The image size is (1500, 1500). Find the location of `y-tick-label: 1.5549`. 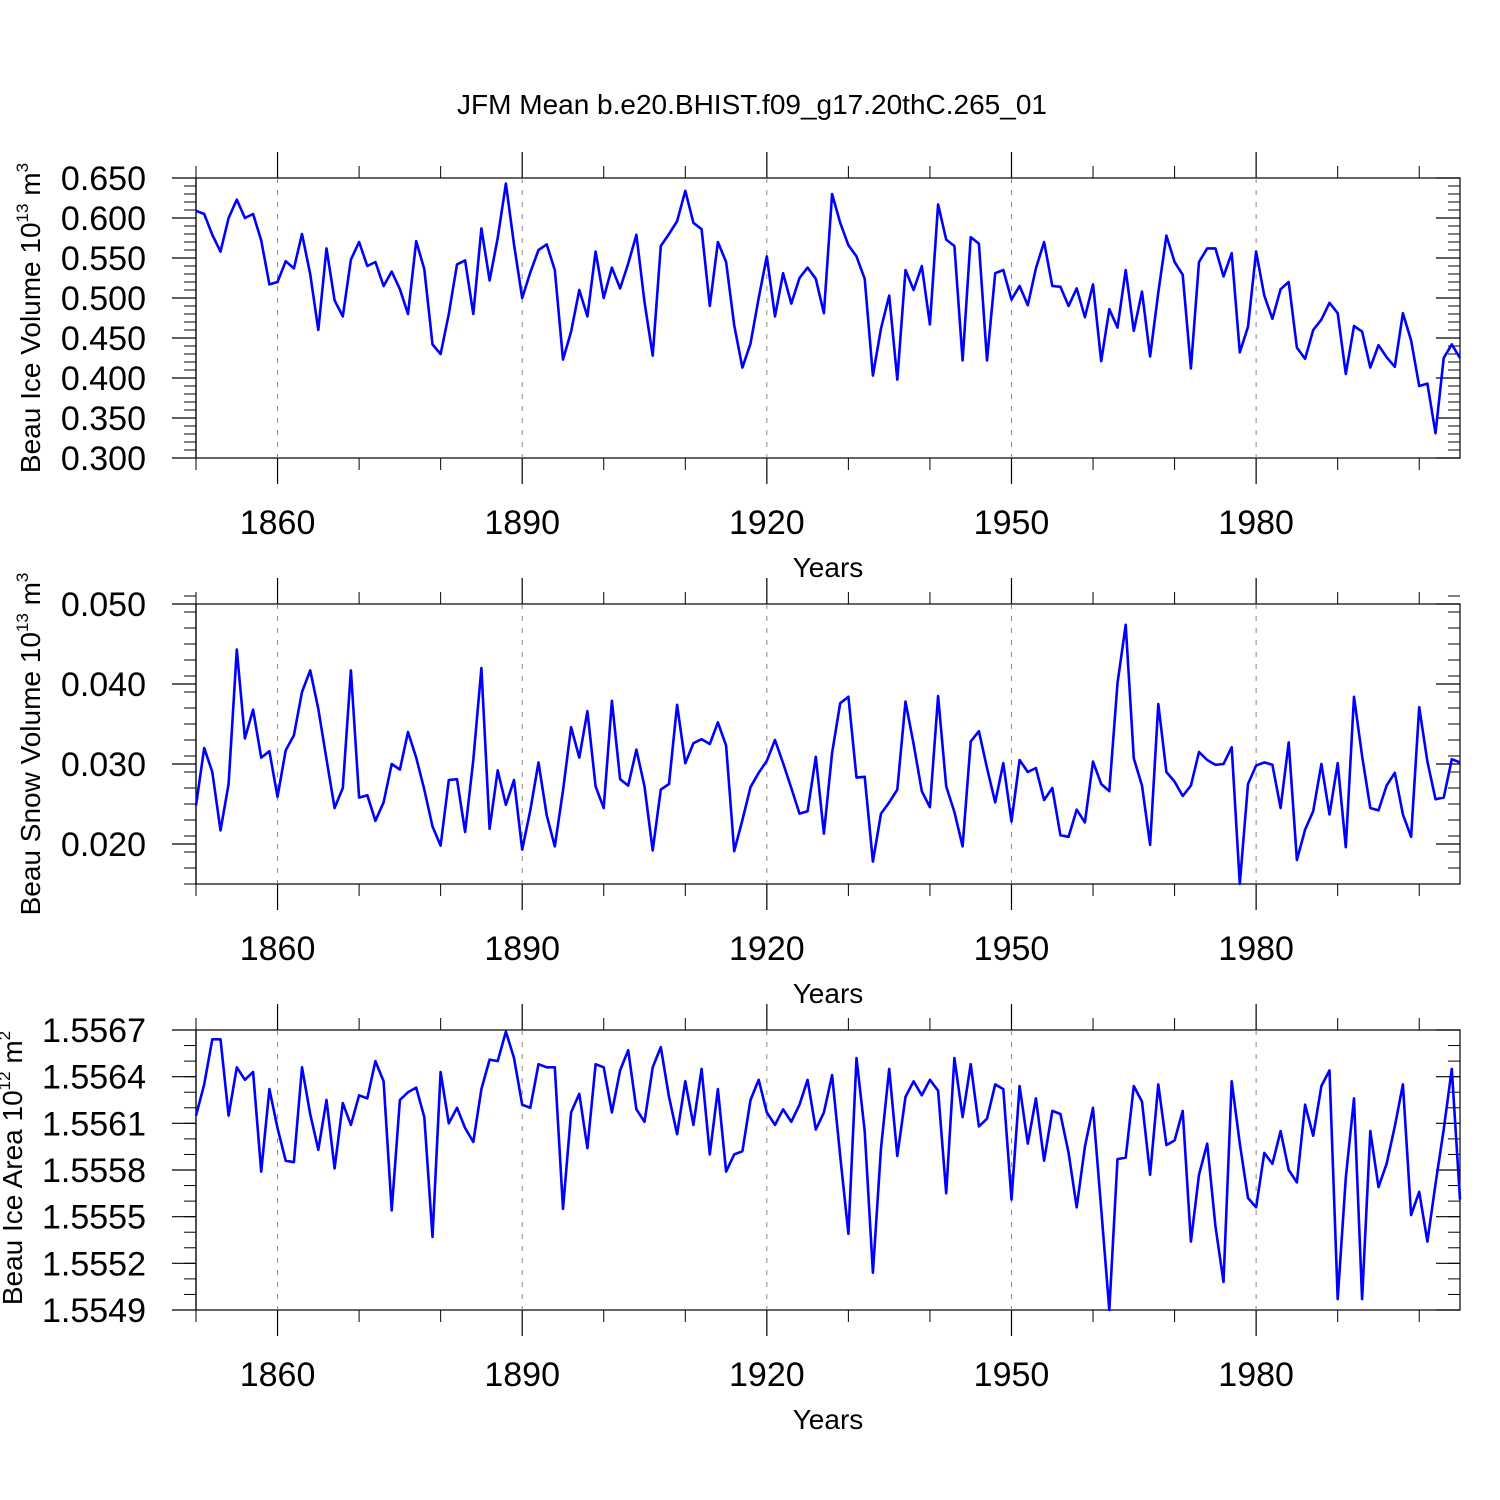

y-tick-label: 1.5549 is located at coordinates (94, 1311).